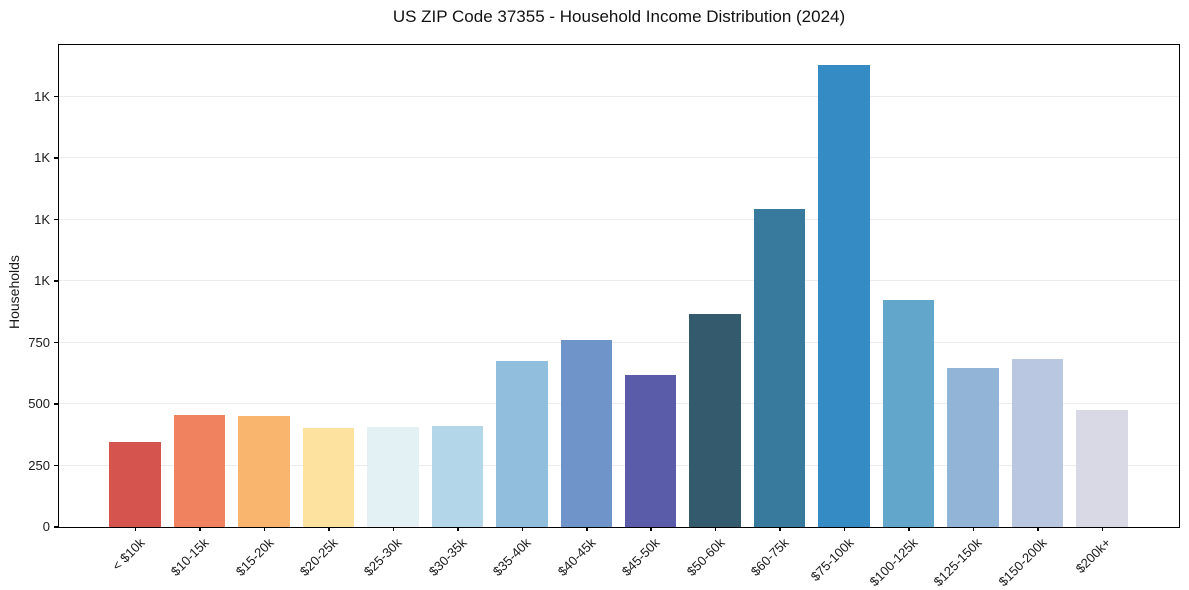  I want to click on bar-35-40k, so click(522, 443).